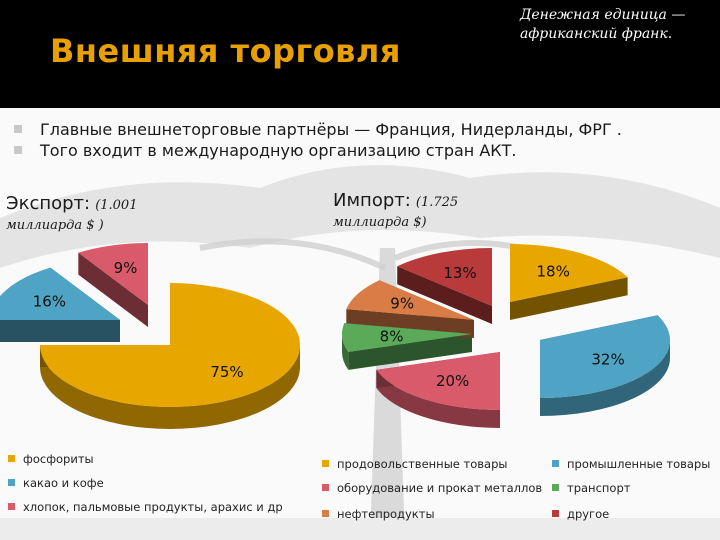 The width and height of the screenshot is (720, 540). I want to click on legend-label: нефтепродукты, so click(386, 514).